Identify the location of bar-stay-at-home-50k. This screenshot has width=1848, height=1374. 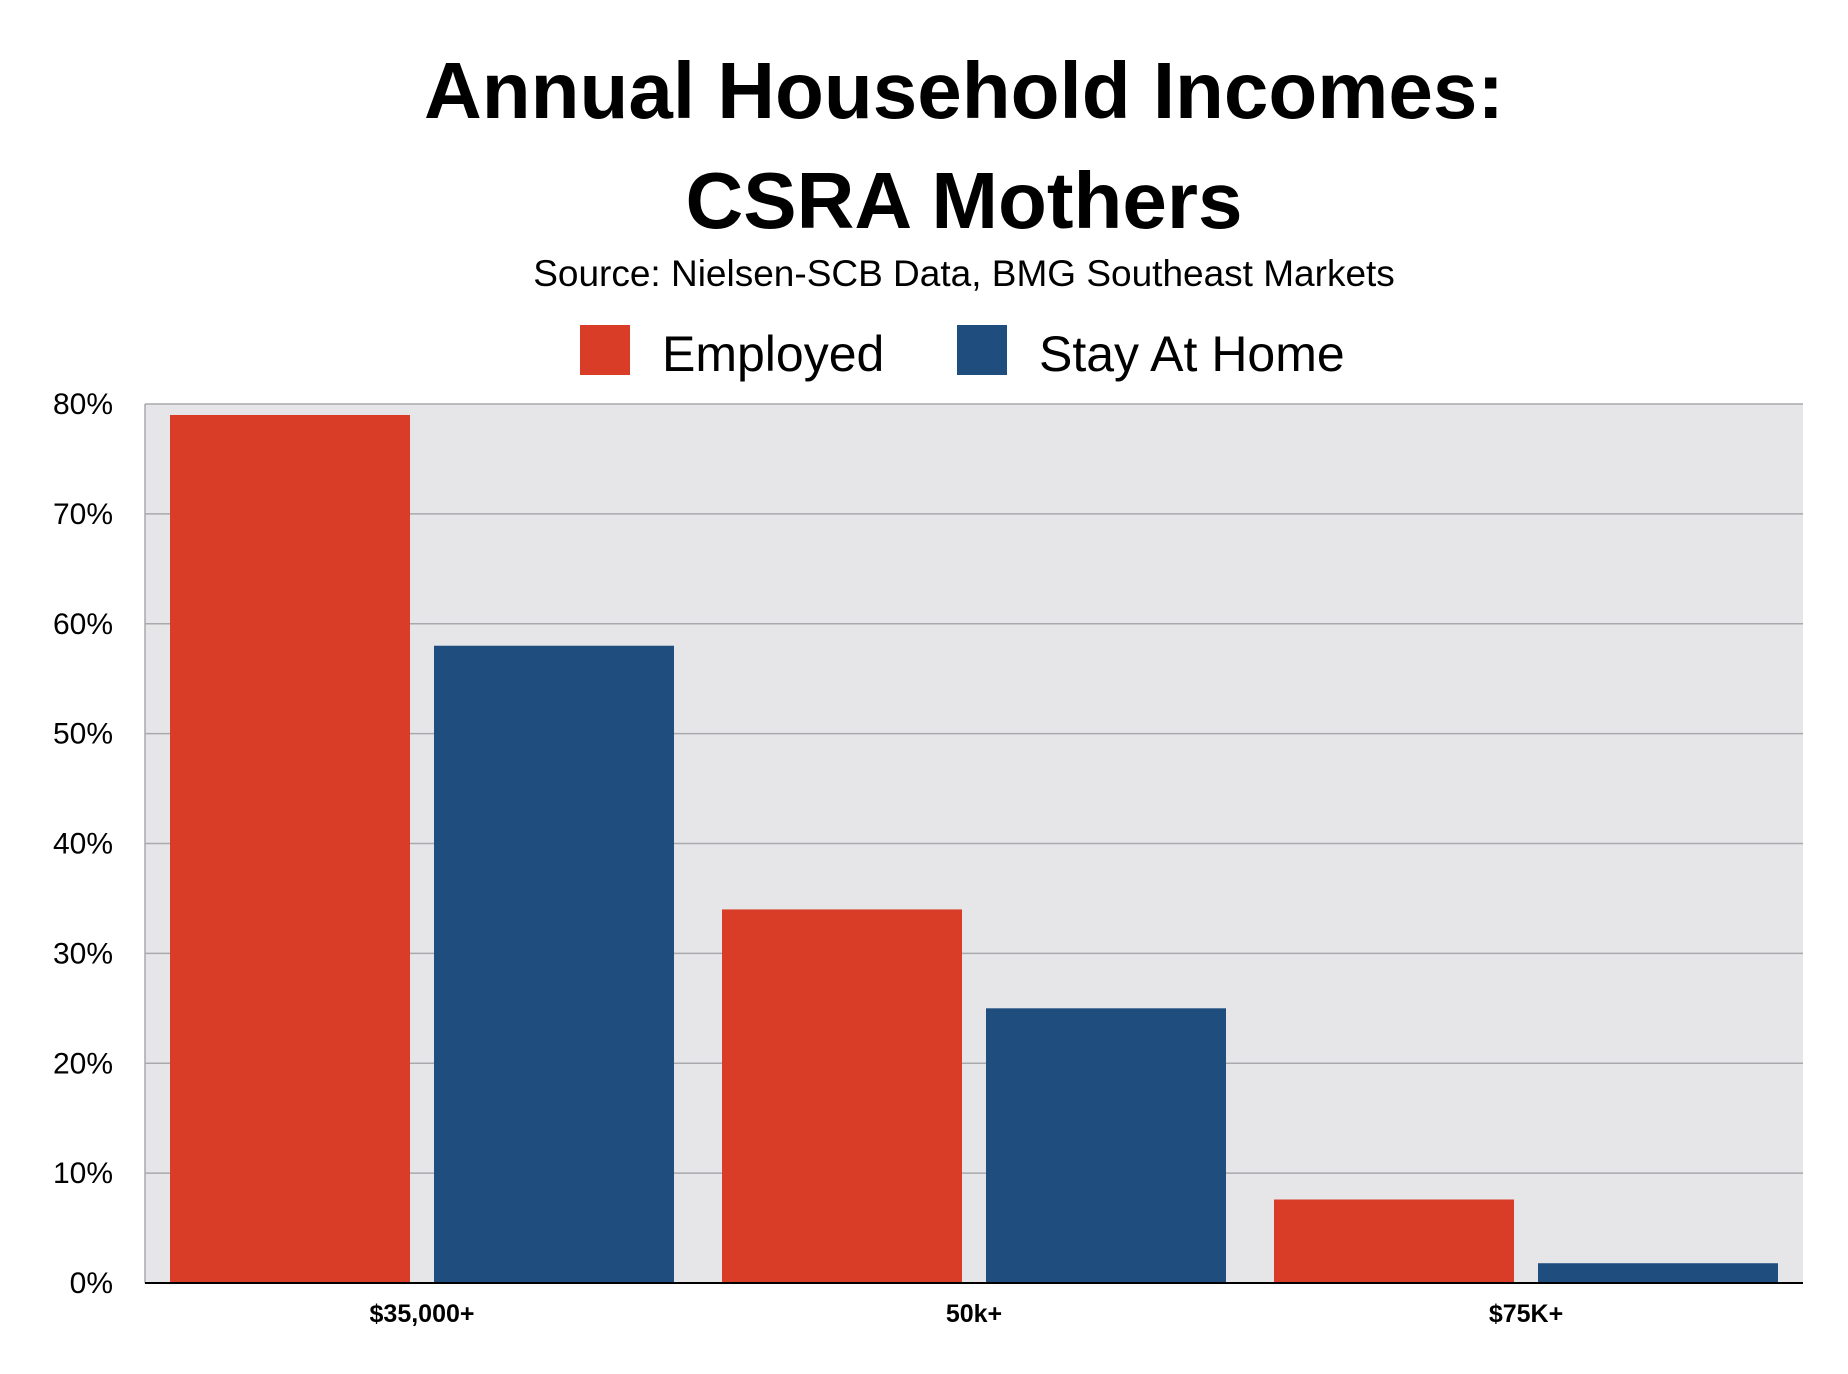
(1106, 1145).